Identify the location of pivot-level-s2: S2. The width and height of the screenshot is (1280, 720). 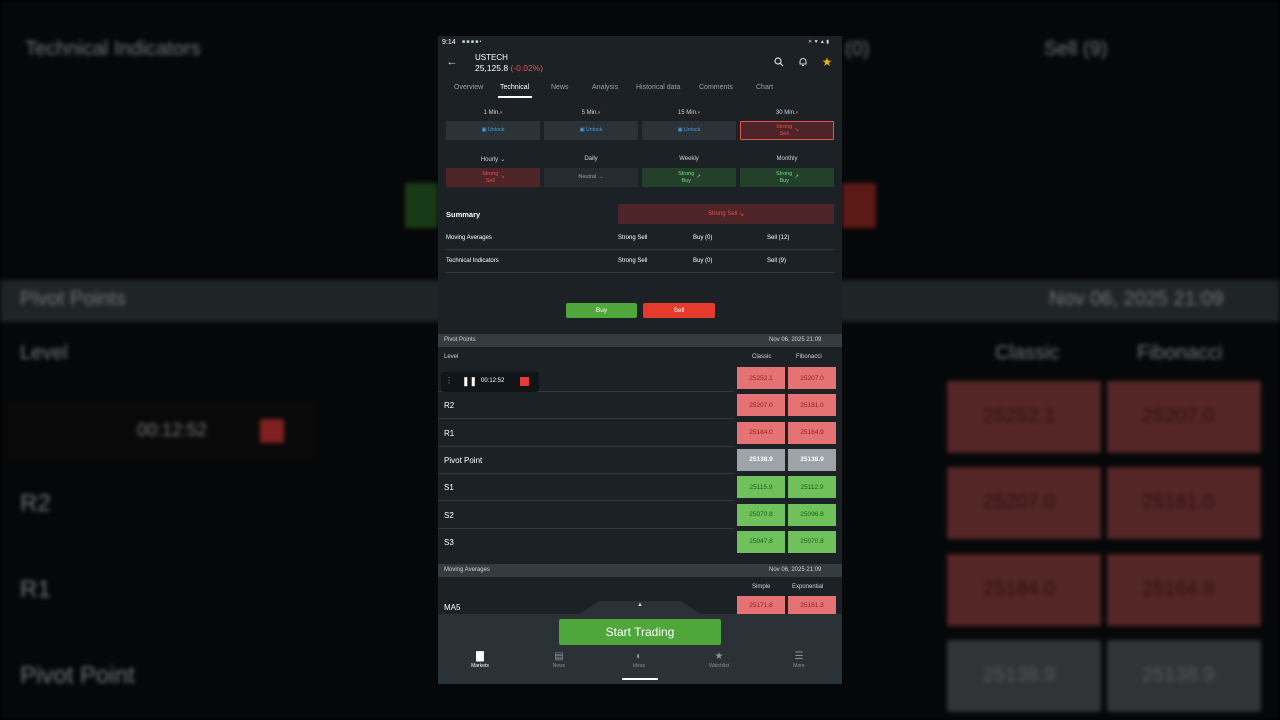
(449, 515).